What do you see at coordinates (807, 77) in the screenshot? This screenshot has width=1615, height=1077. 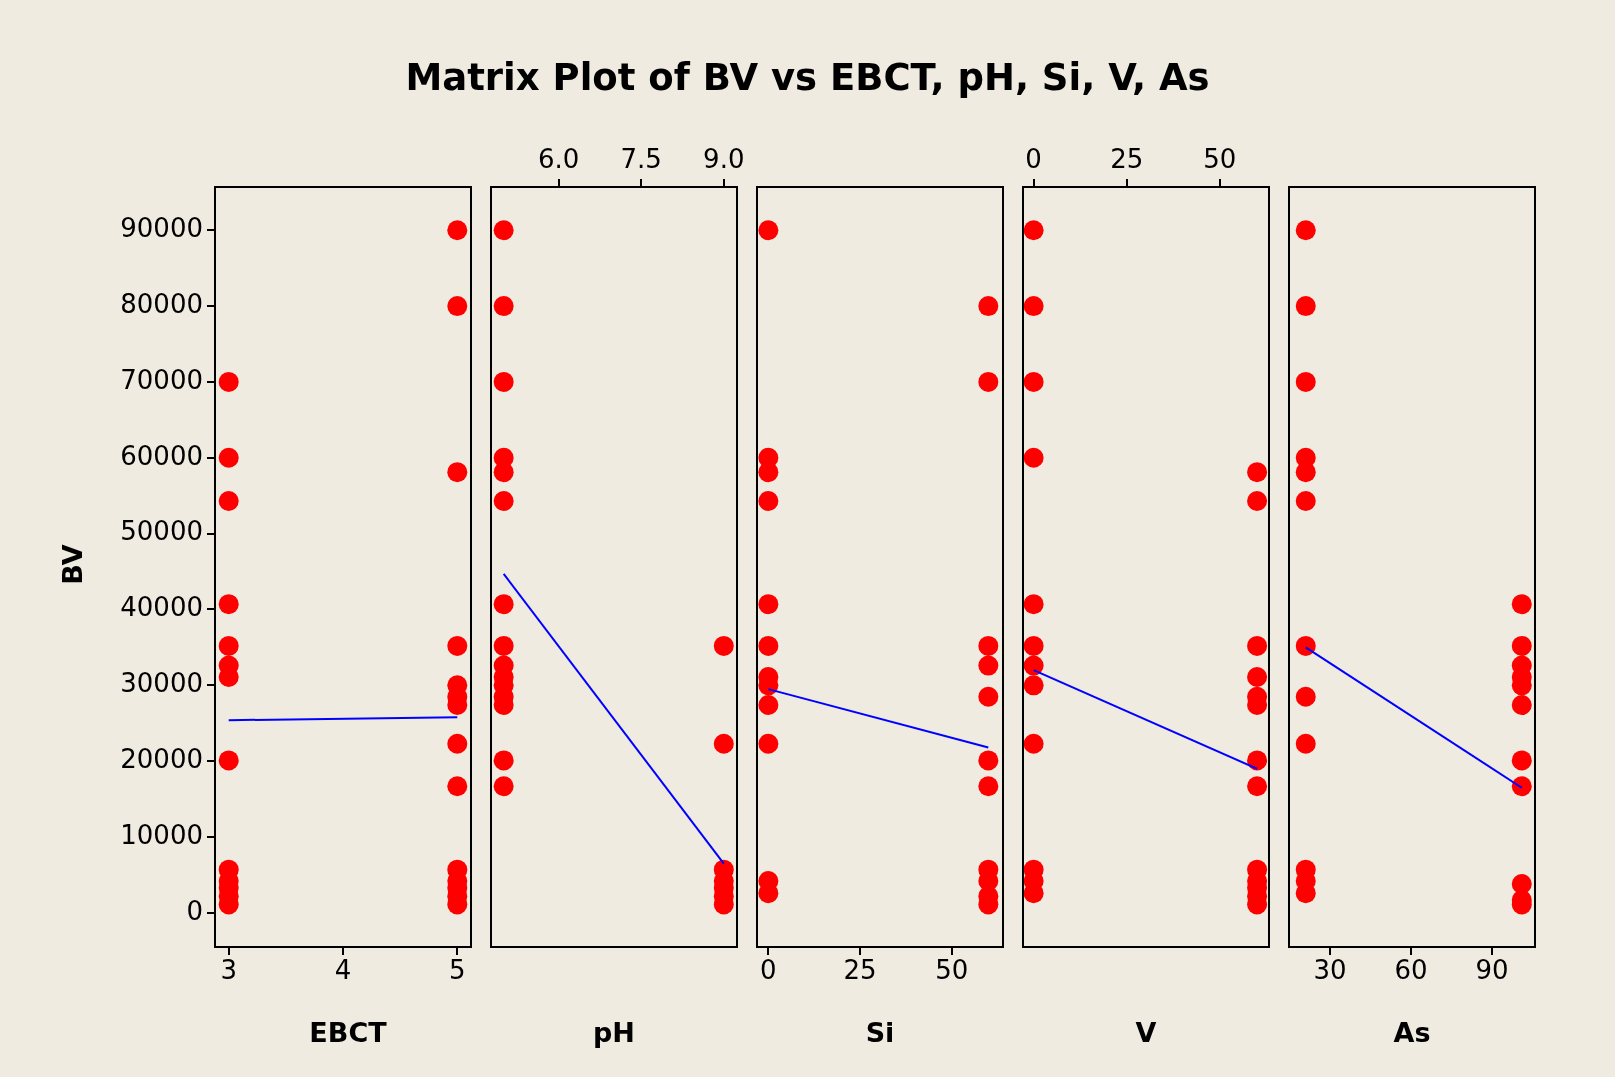 I see `text: Matrix Plot of BV vs EBCT, pH, Si, V, As` at bounding box center [807, 77].